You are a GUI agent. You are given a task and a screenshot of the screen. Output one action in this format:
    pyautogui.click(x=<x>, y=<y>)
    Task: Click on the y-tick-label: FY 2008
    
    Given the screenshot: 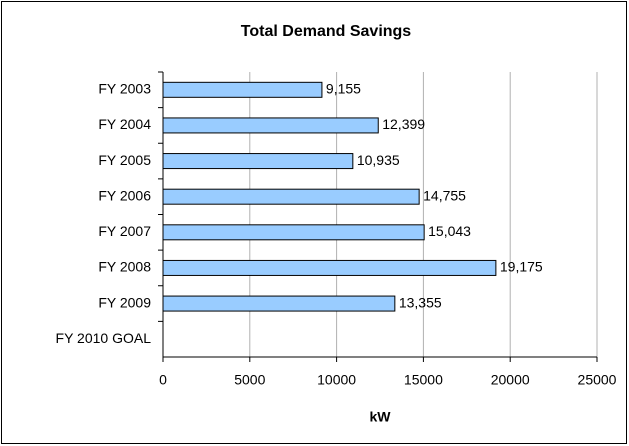 What is the action you would take?
    pyautogui.click(x=124, y=267)
    